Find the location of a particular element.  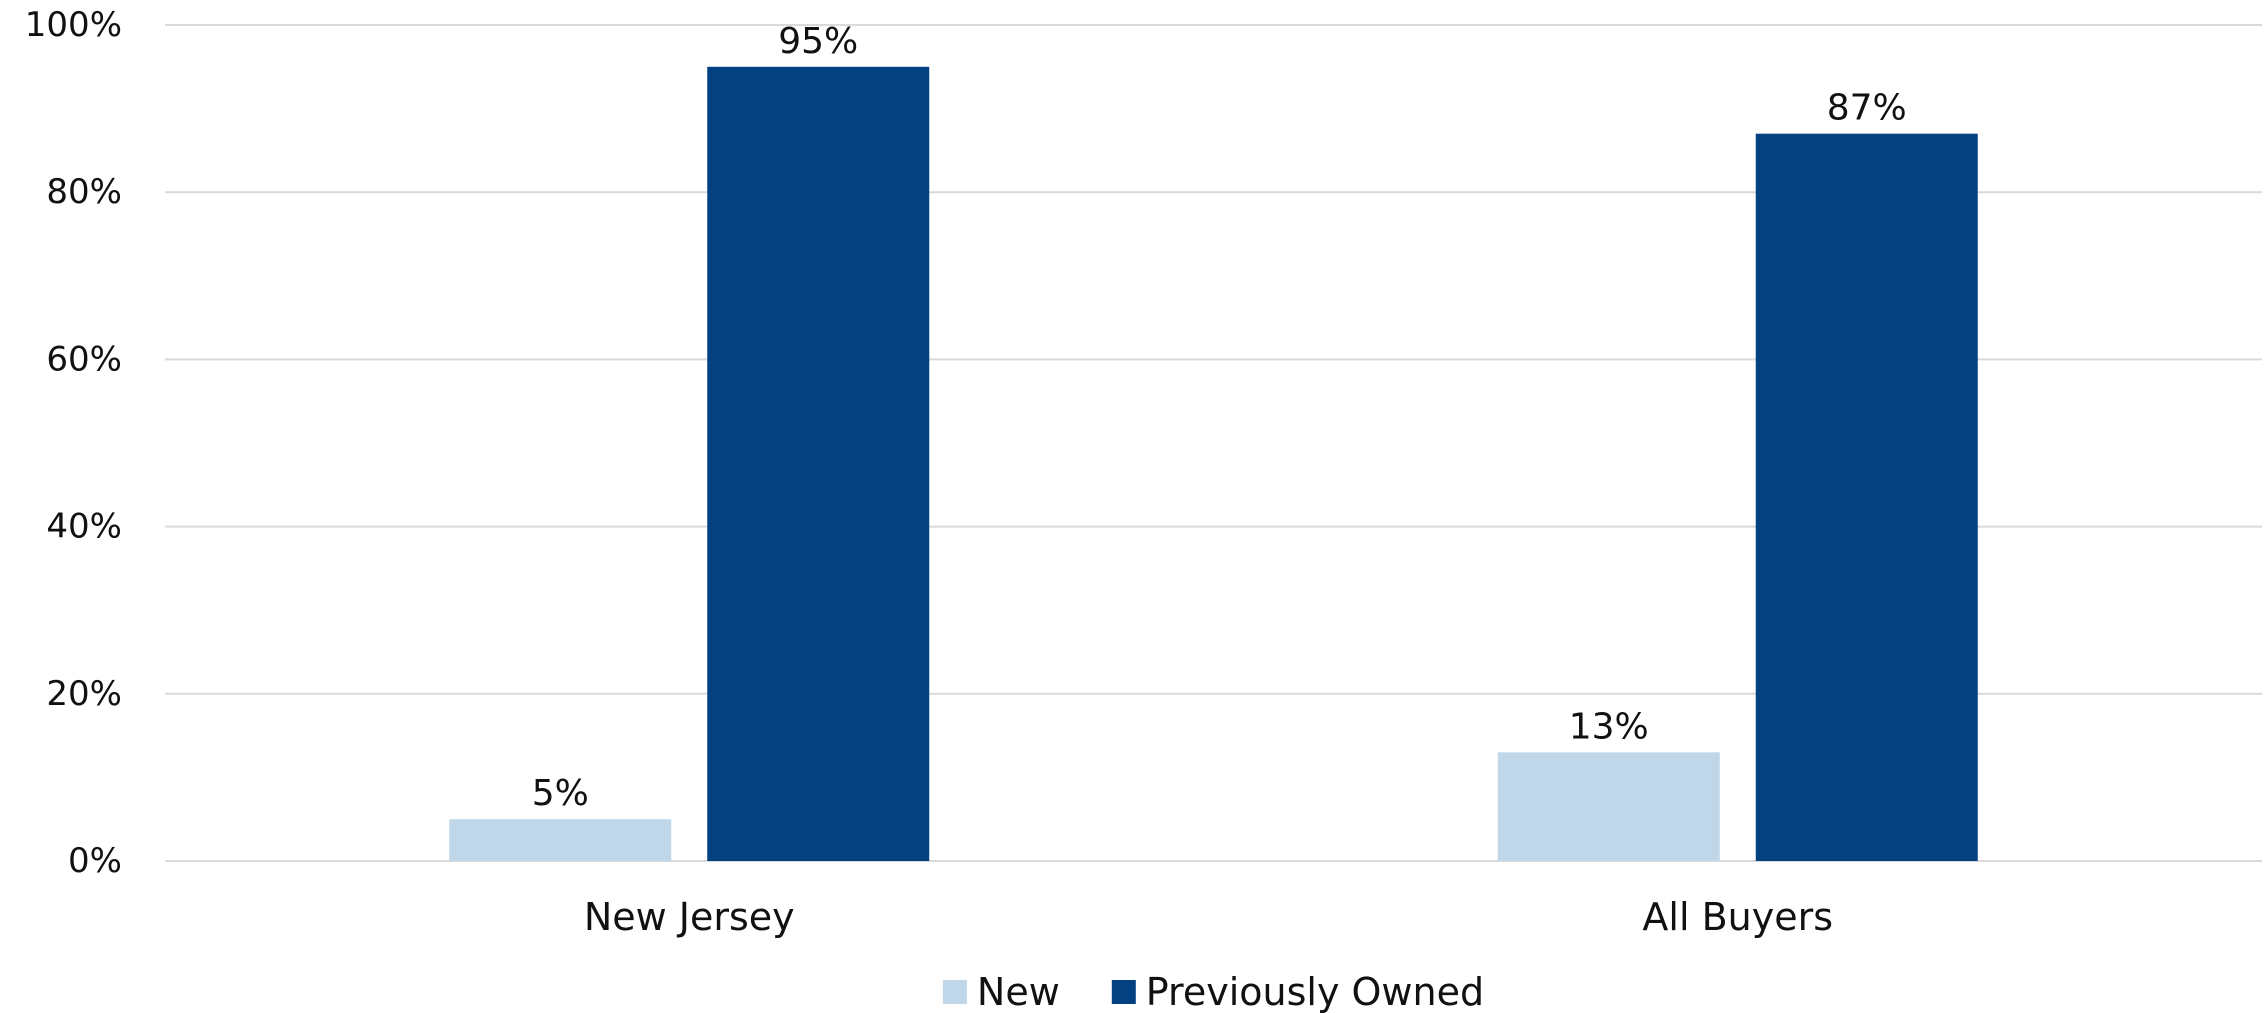

legend: New Previously Owned is located at coordinates (1213, 991).